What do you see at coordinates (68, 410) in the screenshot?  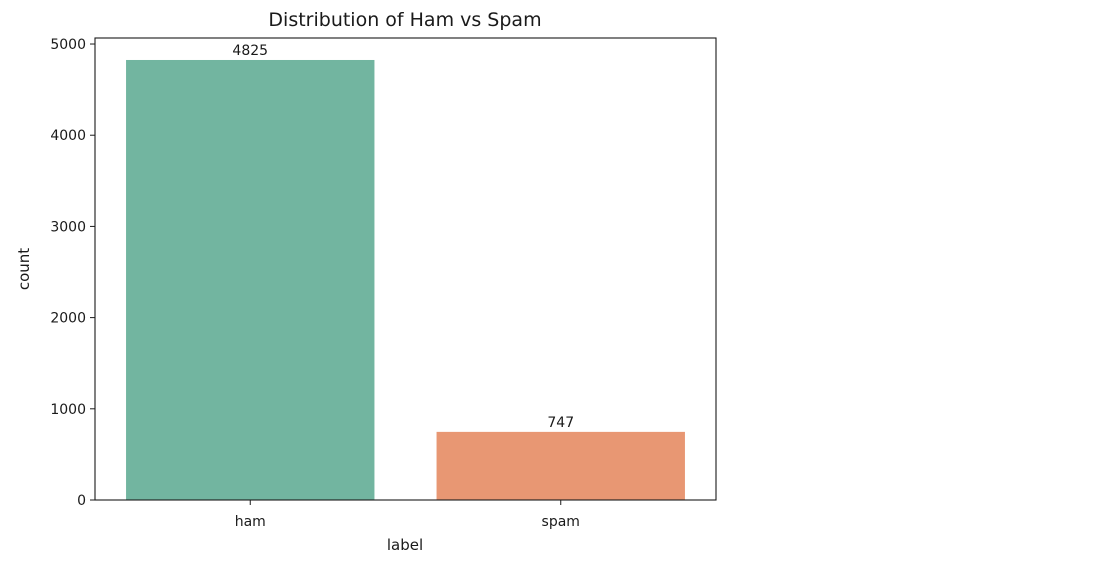 I see `y-tick-label-1000: 1000` at bounding box center [68, 410].